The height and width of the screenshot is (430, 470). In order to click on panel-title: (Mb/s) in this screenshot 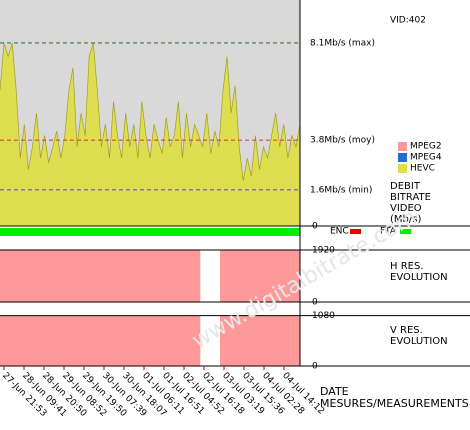, I will do `click(405, 219)`.